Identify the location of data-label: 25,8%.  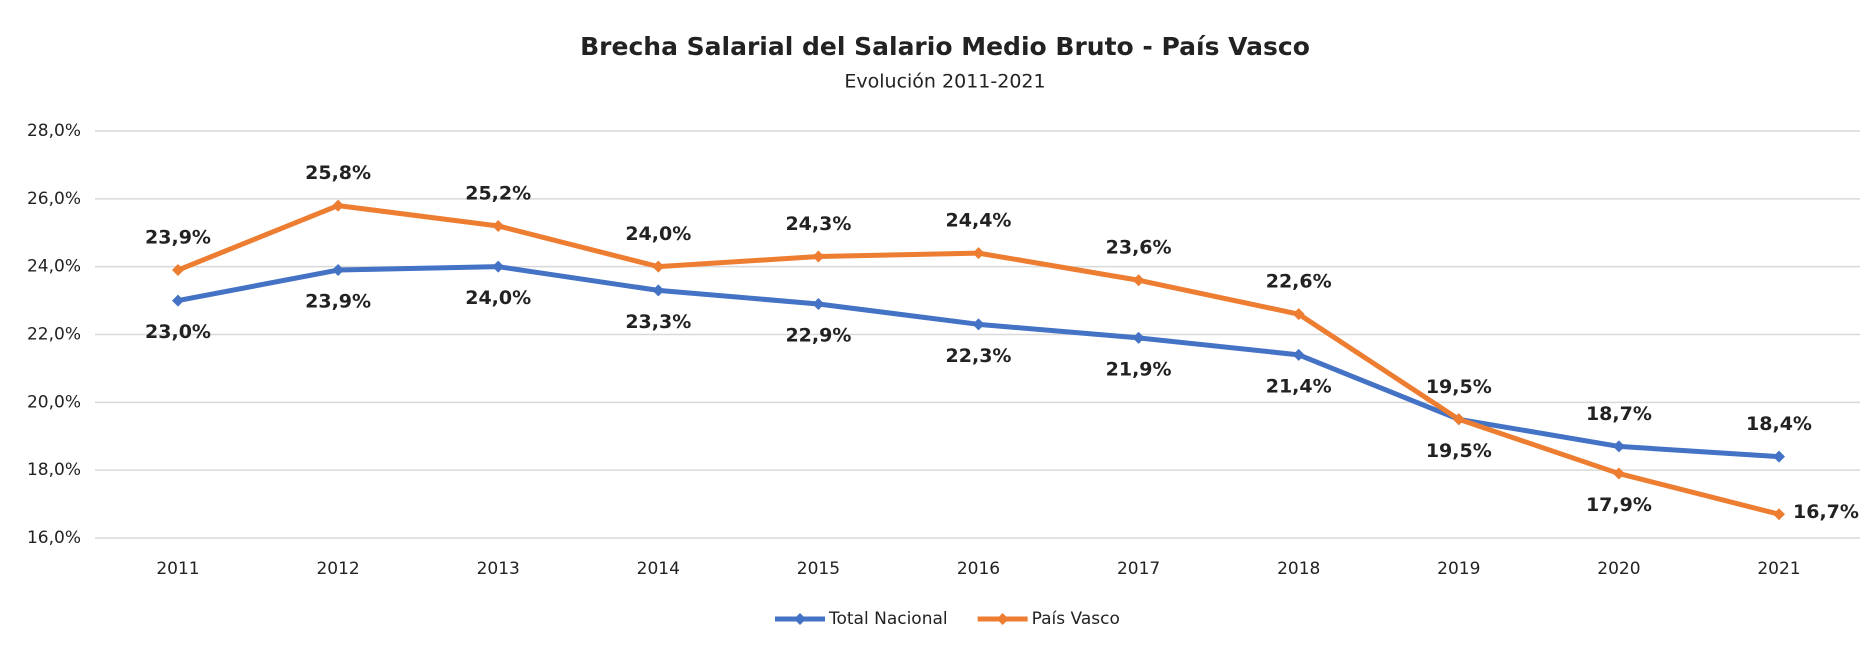
(338, 173).